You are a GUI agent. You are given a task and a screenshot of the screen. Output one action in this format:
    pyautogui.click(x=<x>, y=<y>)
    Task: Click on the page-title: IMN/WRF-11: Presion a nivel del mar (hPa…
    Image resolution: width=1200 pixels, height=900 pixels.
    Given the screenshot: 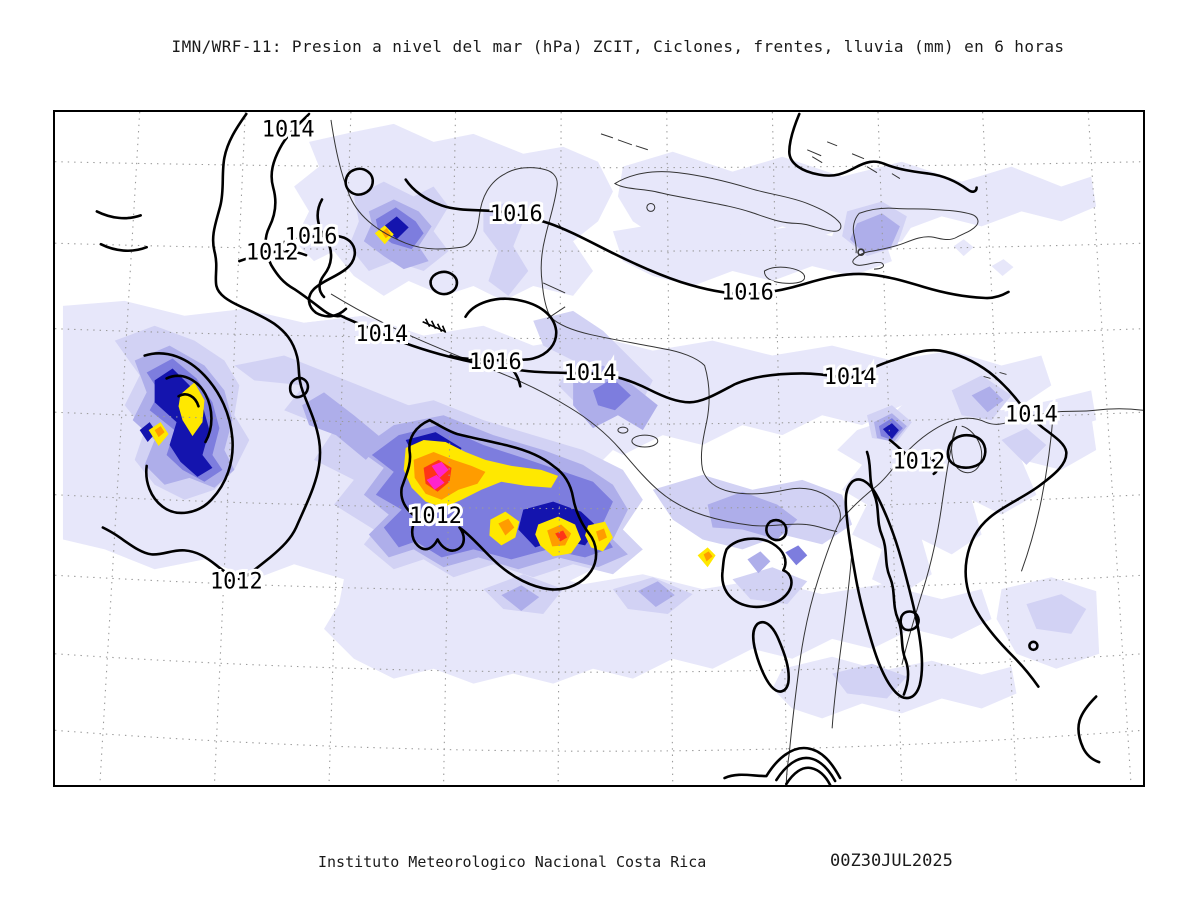 What is the action you would take?
    pyautogui.click(x=618, y=46)
    